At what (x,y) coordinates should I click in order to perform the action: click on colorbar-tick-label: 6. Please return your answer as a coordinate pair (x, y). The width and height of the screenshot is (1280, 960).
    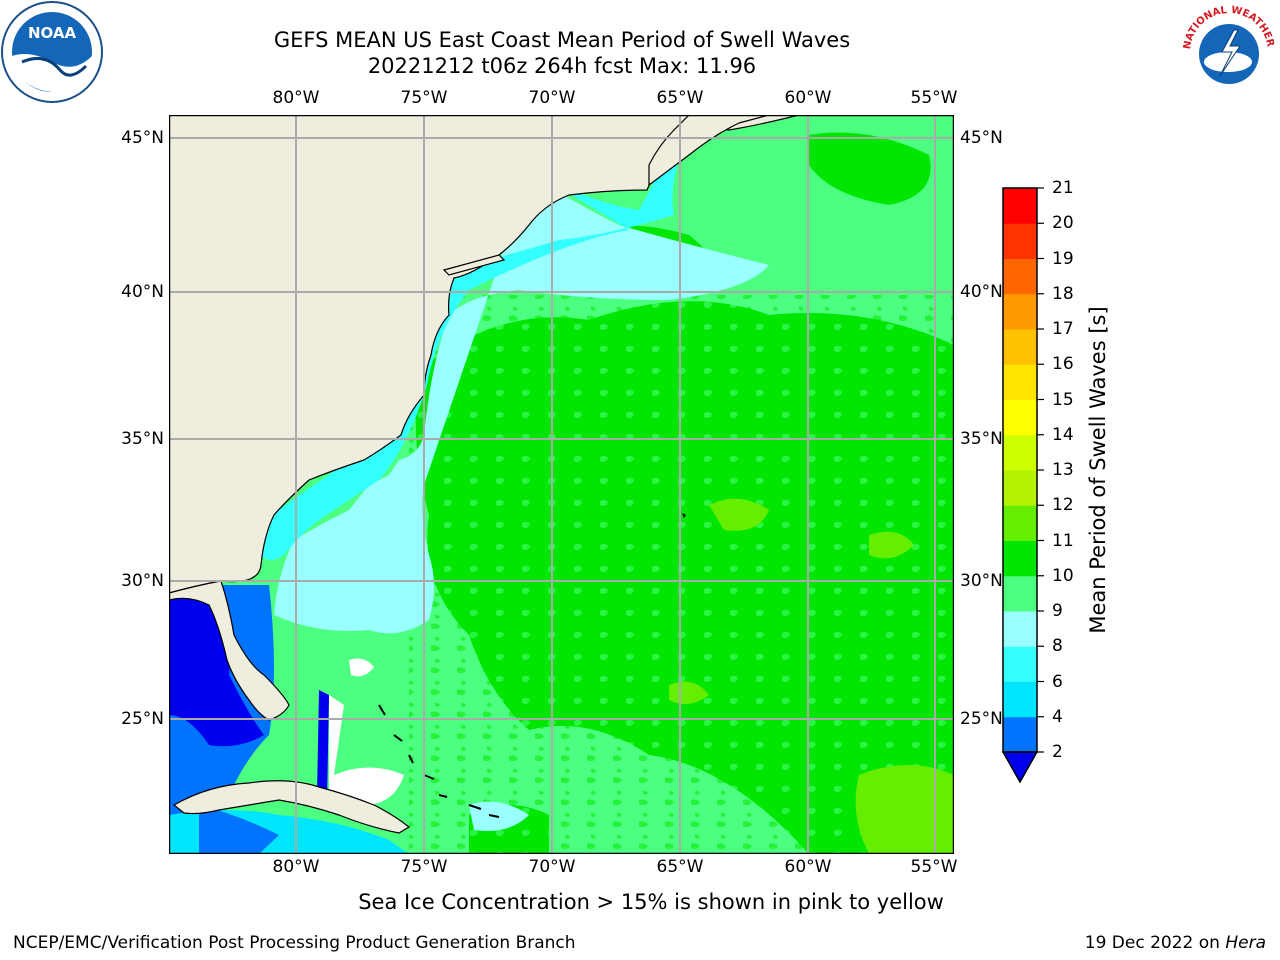
    Looking at the image, I should click on (1057, 681).